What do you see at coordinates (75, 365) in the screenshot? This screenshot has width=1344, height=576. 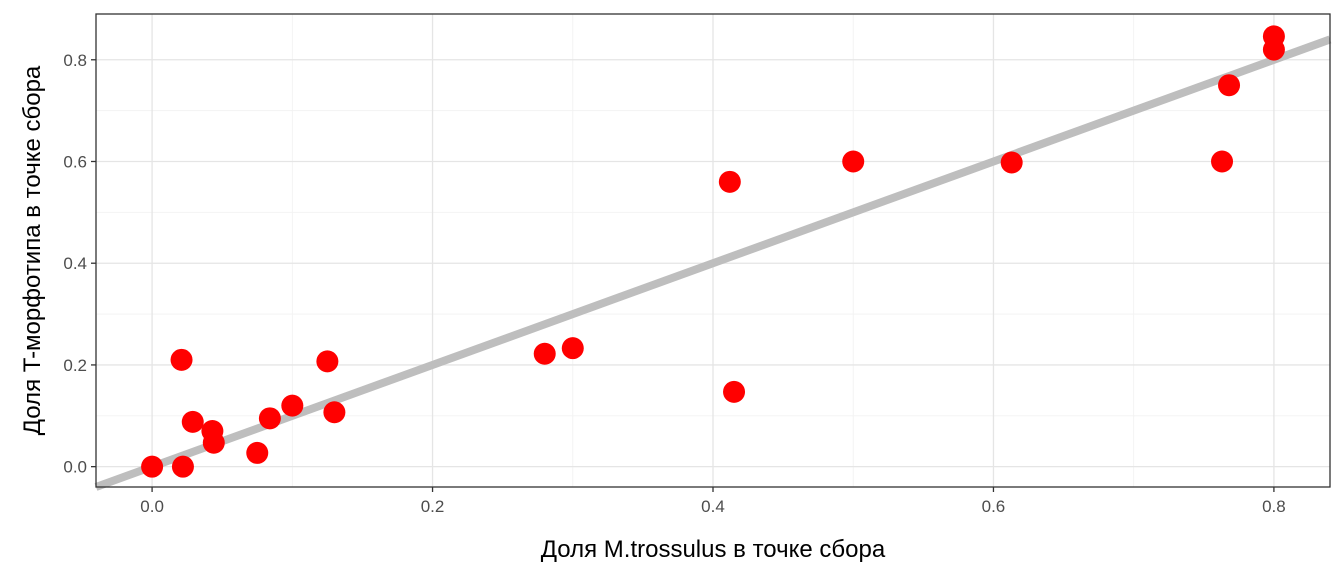 I see `y-tick-label: 0.2` at bounding box center [75, 365].